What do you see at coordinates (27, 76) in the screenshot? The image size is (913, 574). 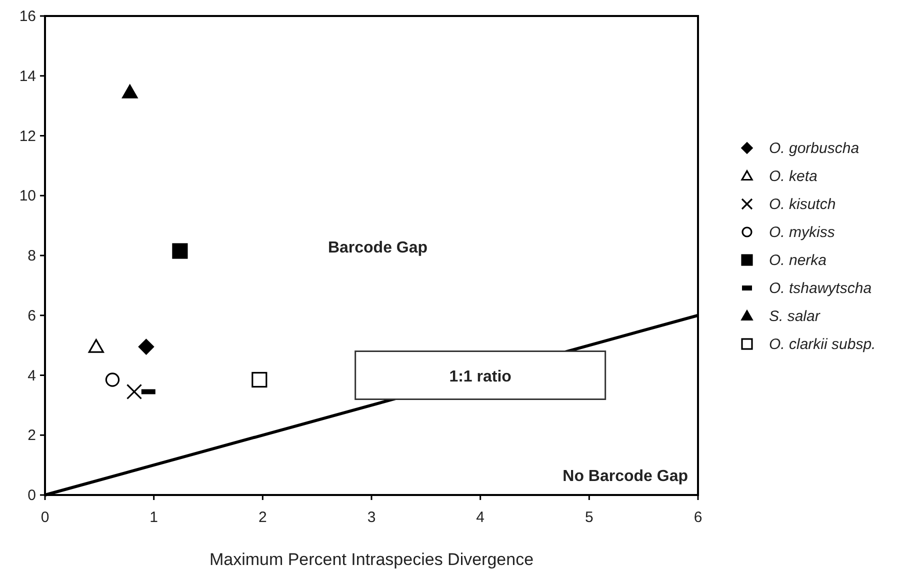 I see `y-tick-label: 14` at bounding box center [27, 76].